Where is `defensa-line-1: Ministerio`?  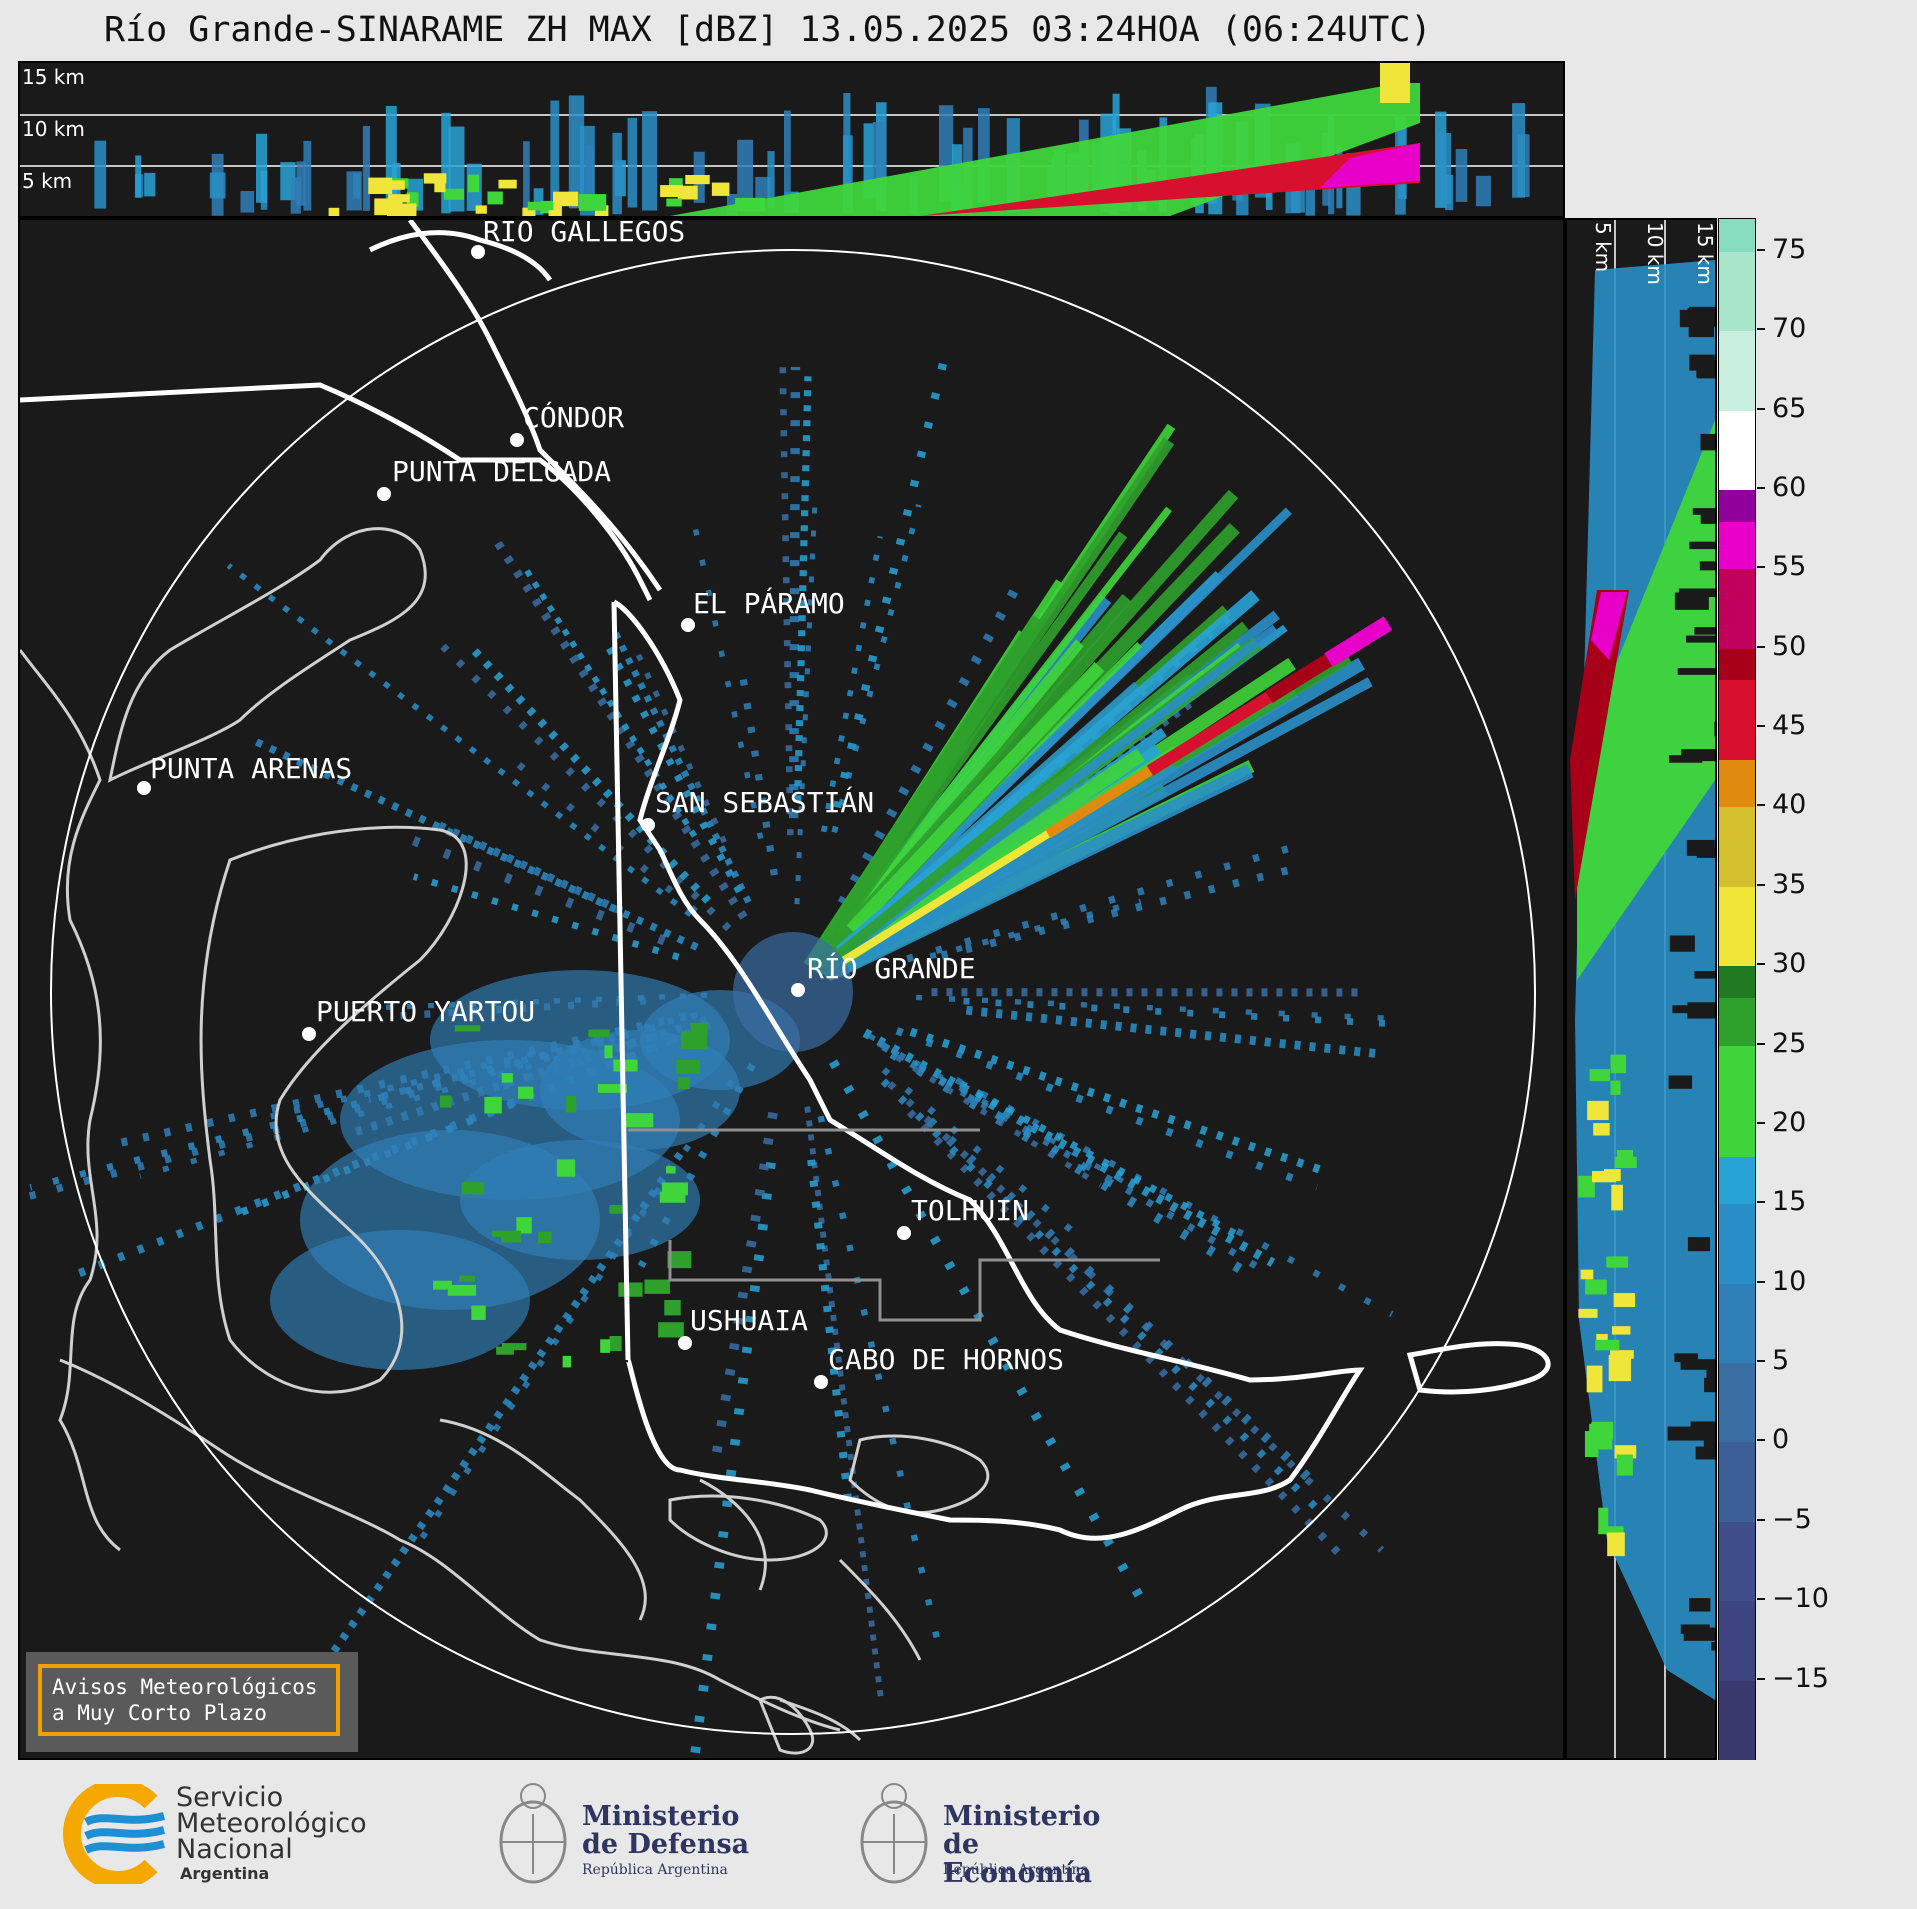 defensa-line-1: Ministerio is located at coordinates (661, 1816).